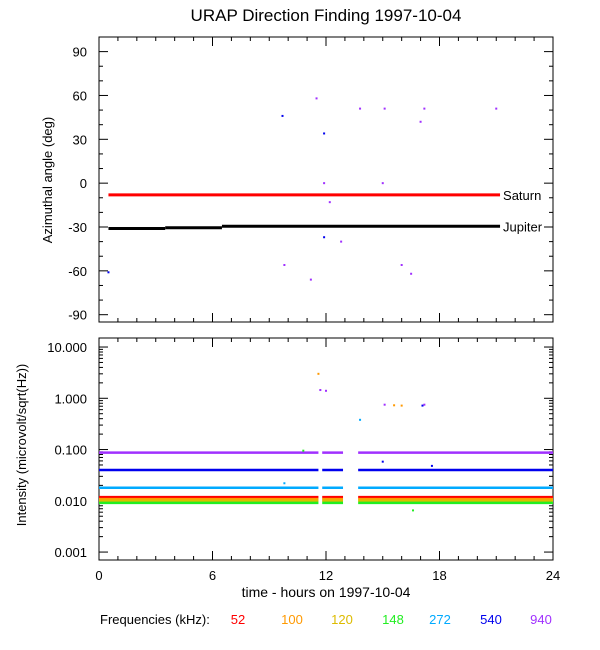 The image size is (600, 650). Describe the element at coordinates (21, 445) in the screenshot. I see `intensity-axis-label: Intensity (microvolt/sqrt(Hz))` at that location.